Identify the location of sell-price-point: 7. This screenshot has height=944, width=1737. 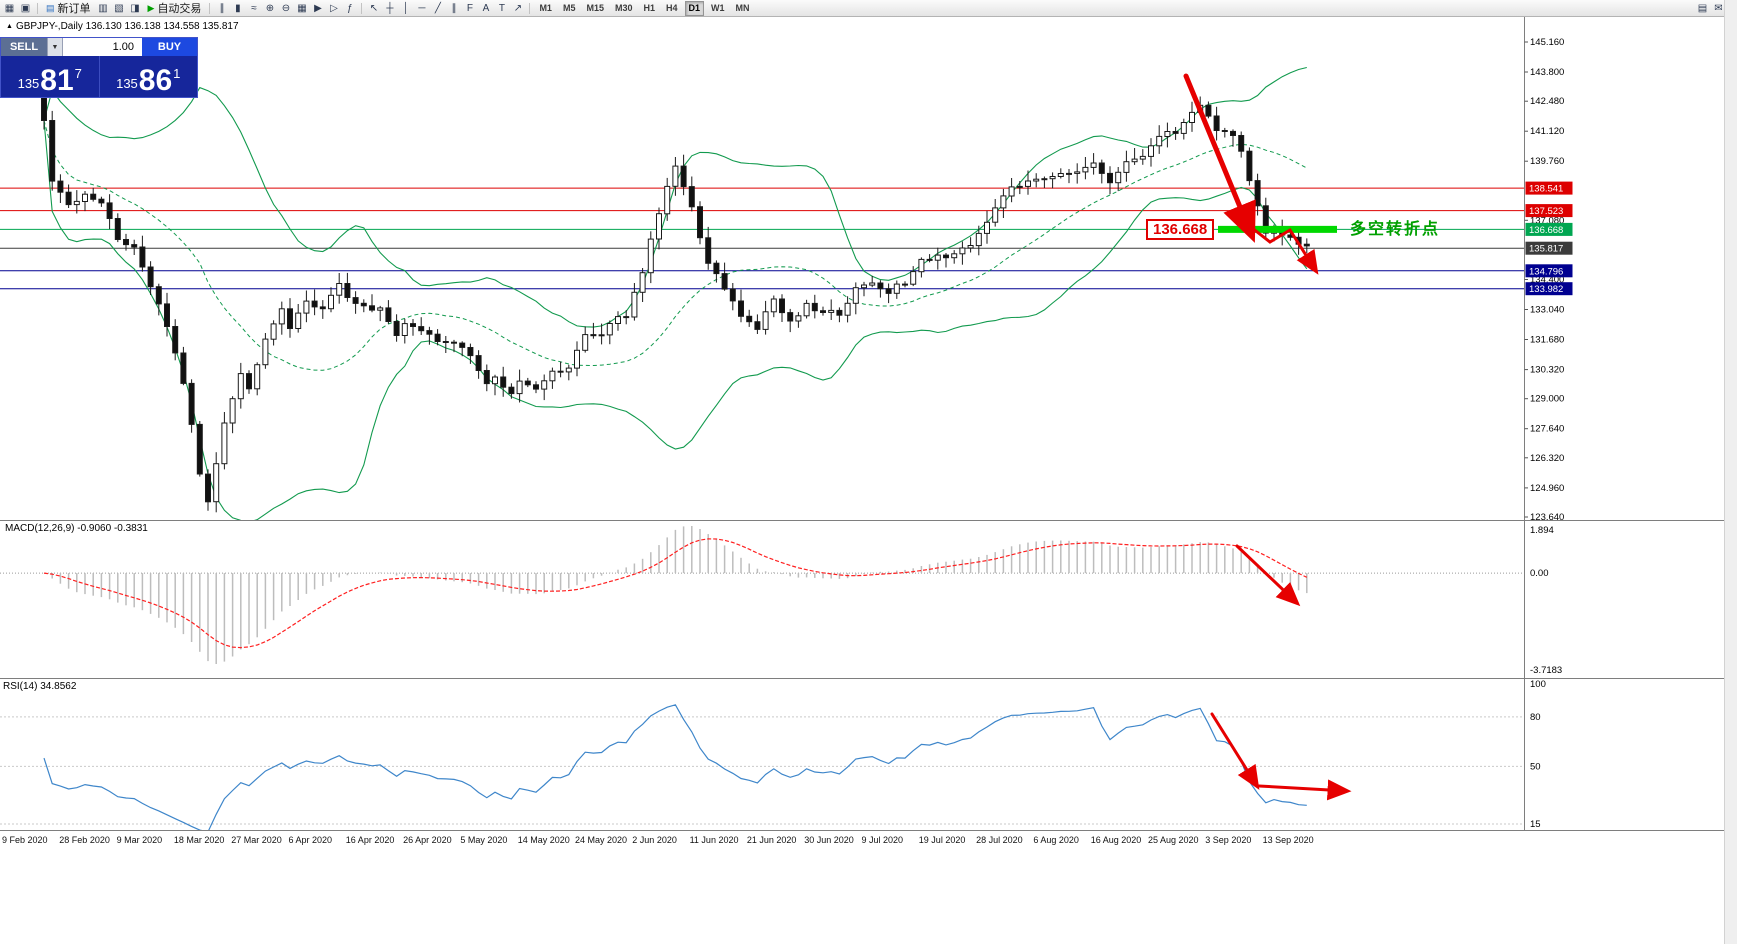
(78, 73).